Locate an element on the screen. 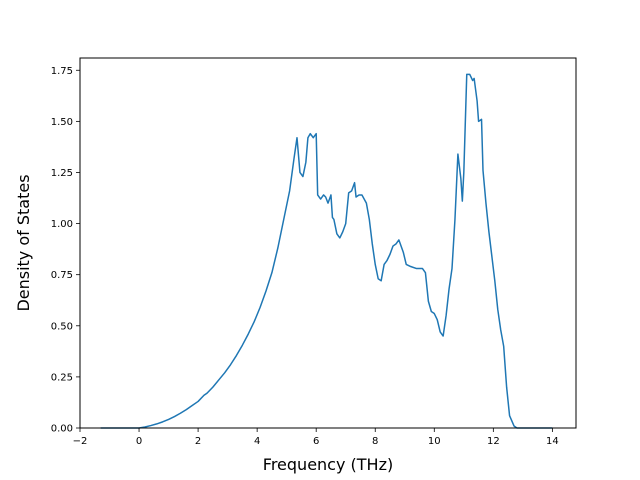 The image size is (640, 480). y-tick-label: 0.25 is located at coordinates (62, 377).